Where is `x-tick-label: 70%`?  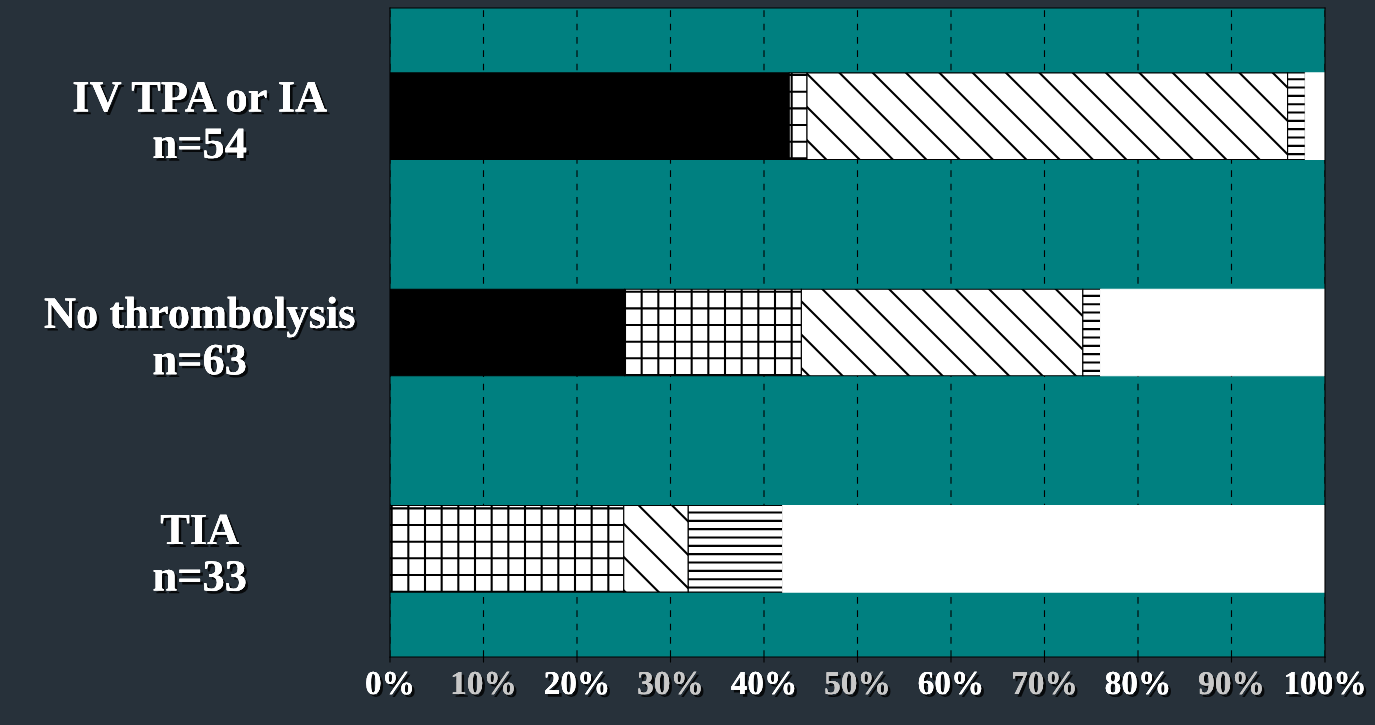 x-tick-label: 70% is located at coordinates (1045, 684).